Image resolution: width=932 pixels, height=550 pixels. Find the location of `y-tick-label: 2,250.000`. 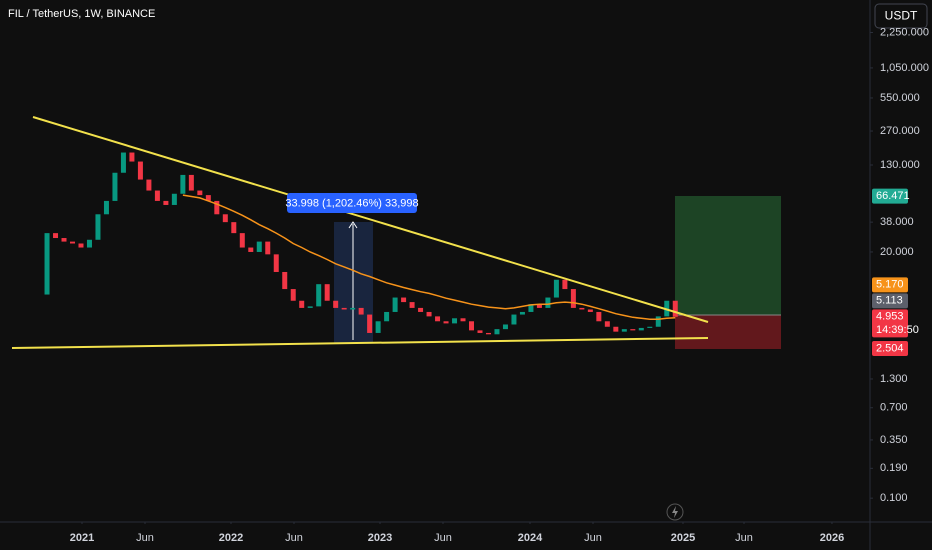

y-tick-label: 2,250.000 is located at coordinates (904, 32).